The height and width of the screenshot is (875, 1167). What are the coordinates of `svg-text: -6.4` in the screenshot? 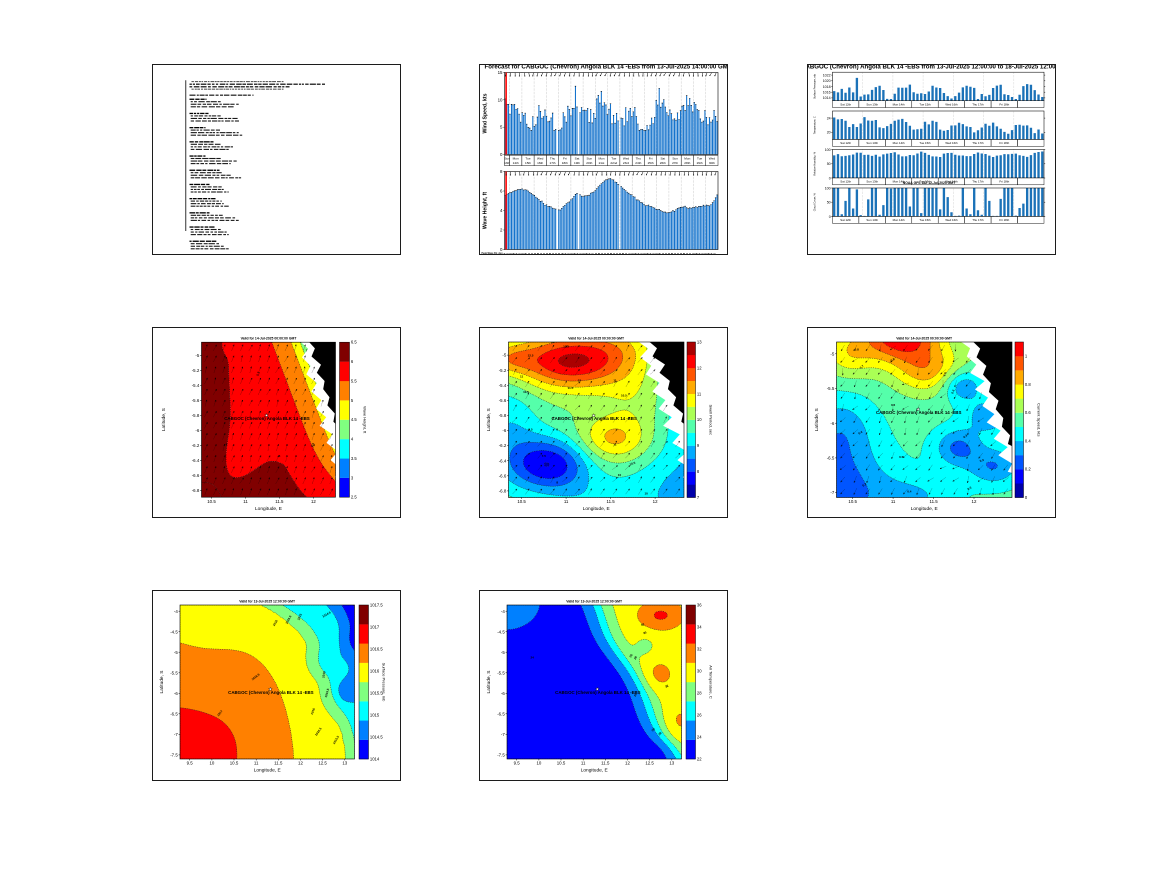 It's located at (196, 460).